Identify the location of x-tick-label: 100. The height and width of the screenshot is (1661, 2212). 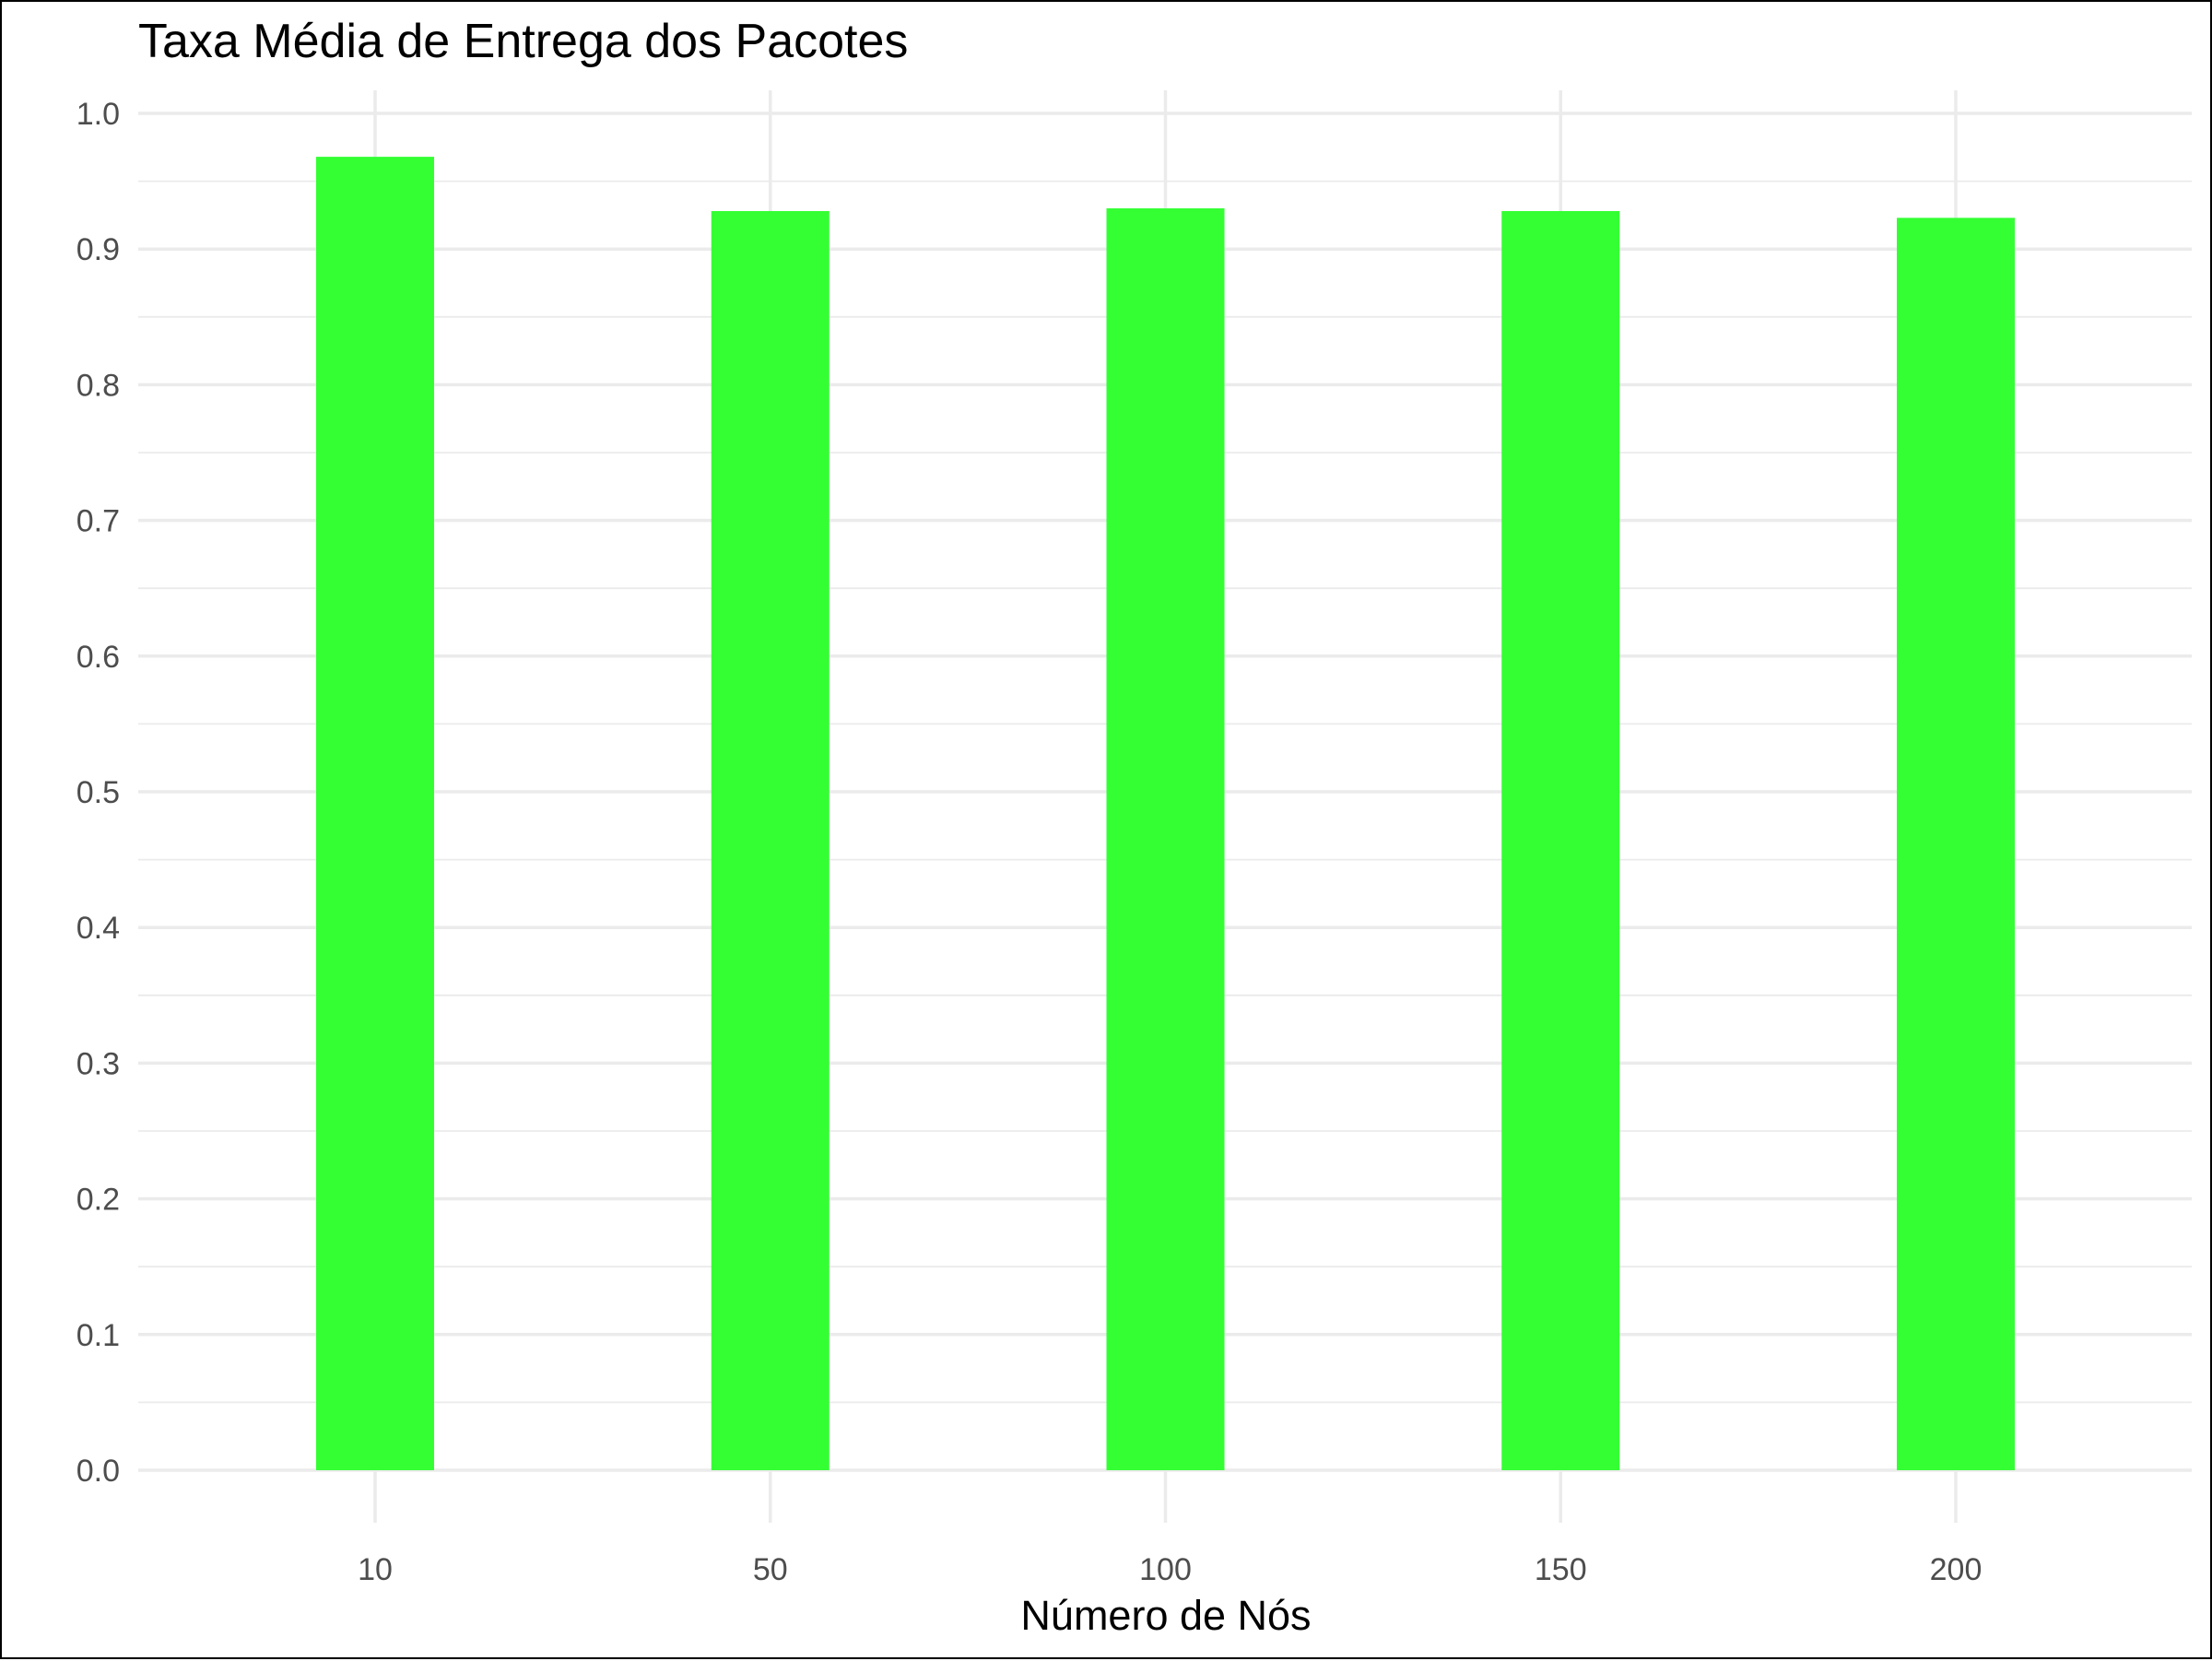
(1165, 1570).